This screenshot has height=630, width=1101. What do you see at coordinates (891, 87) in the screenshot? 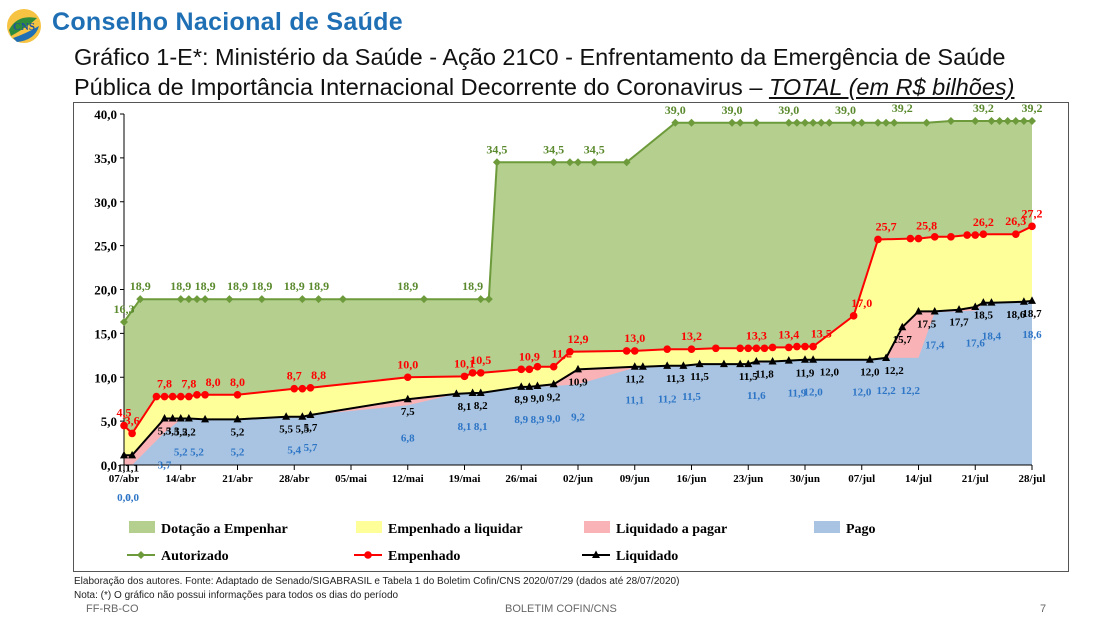
I see `title-unit: TOTAL (em R$ bilhões)` at bounding box center [891, 87].